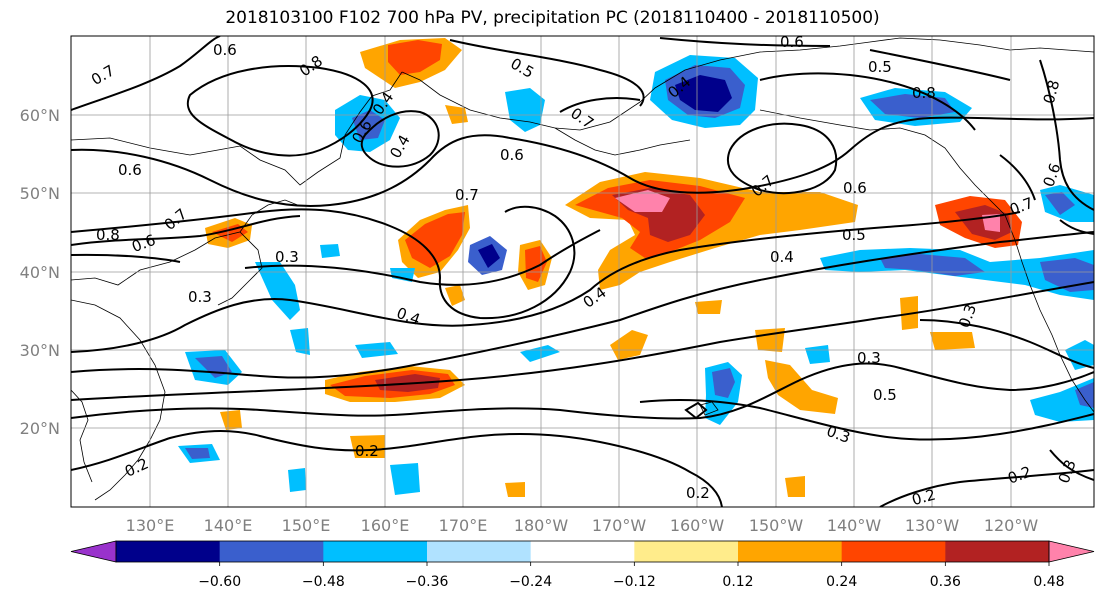  I want to click on colorbar-tick-label: 0.36, so click(945, 582).